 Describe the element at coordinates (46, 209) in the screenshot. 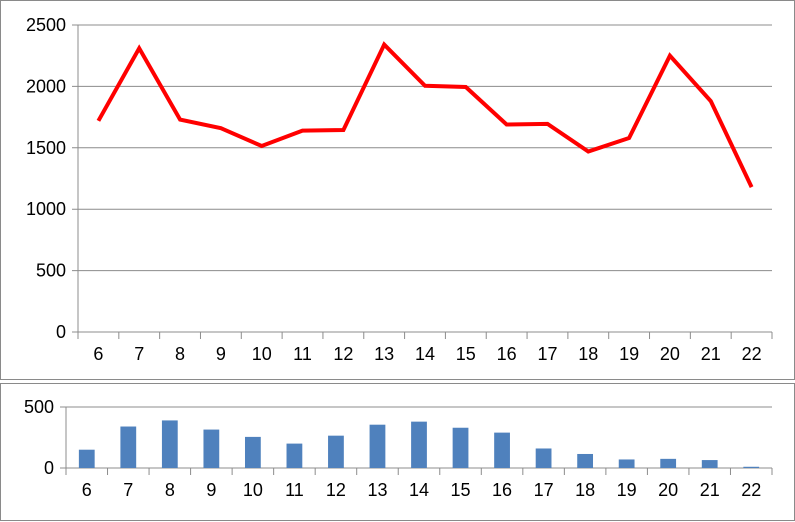

I see `y-tick-label: 1000` at that location.